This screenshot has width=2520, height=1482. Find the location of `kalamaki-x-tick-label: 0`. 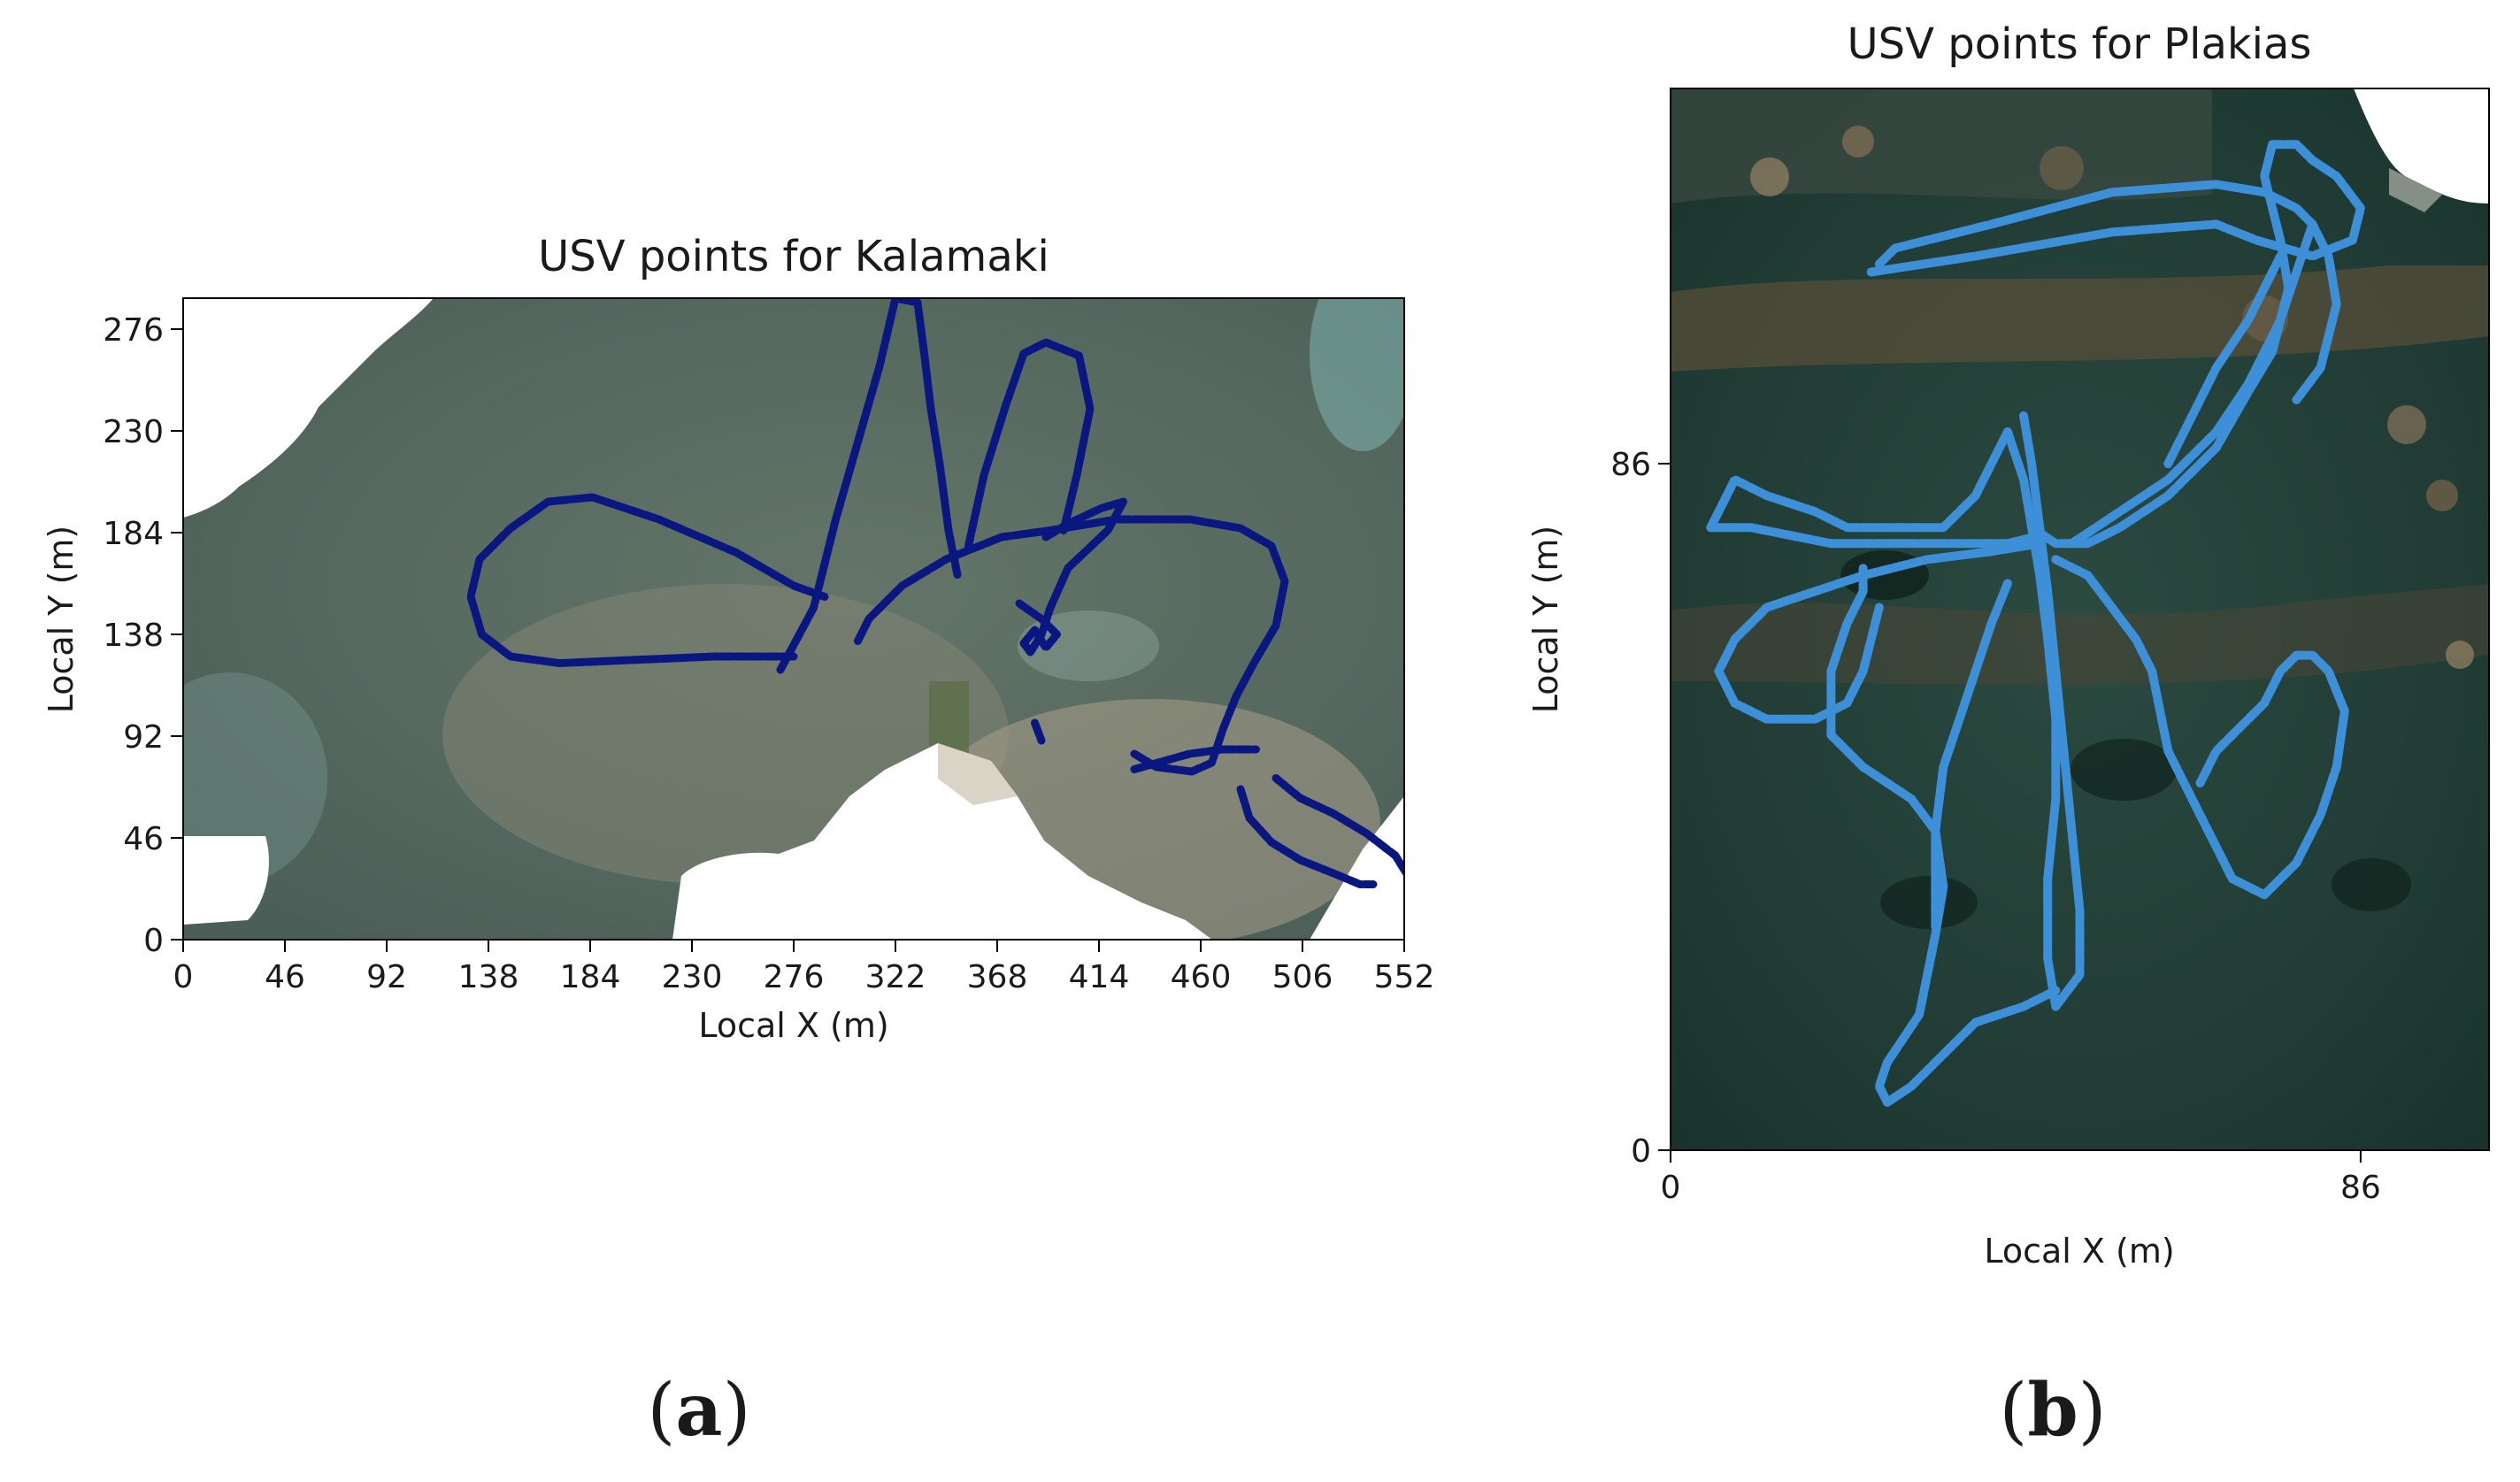

kalamaki-x-tick-label: 0 is located at coordinates (183, 977).